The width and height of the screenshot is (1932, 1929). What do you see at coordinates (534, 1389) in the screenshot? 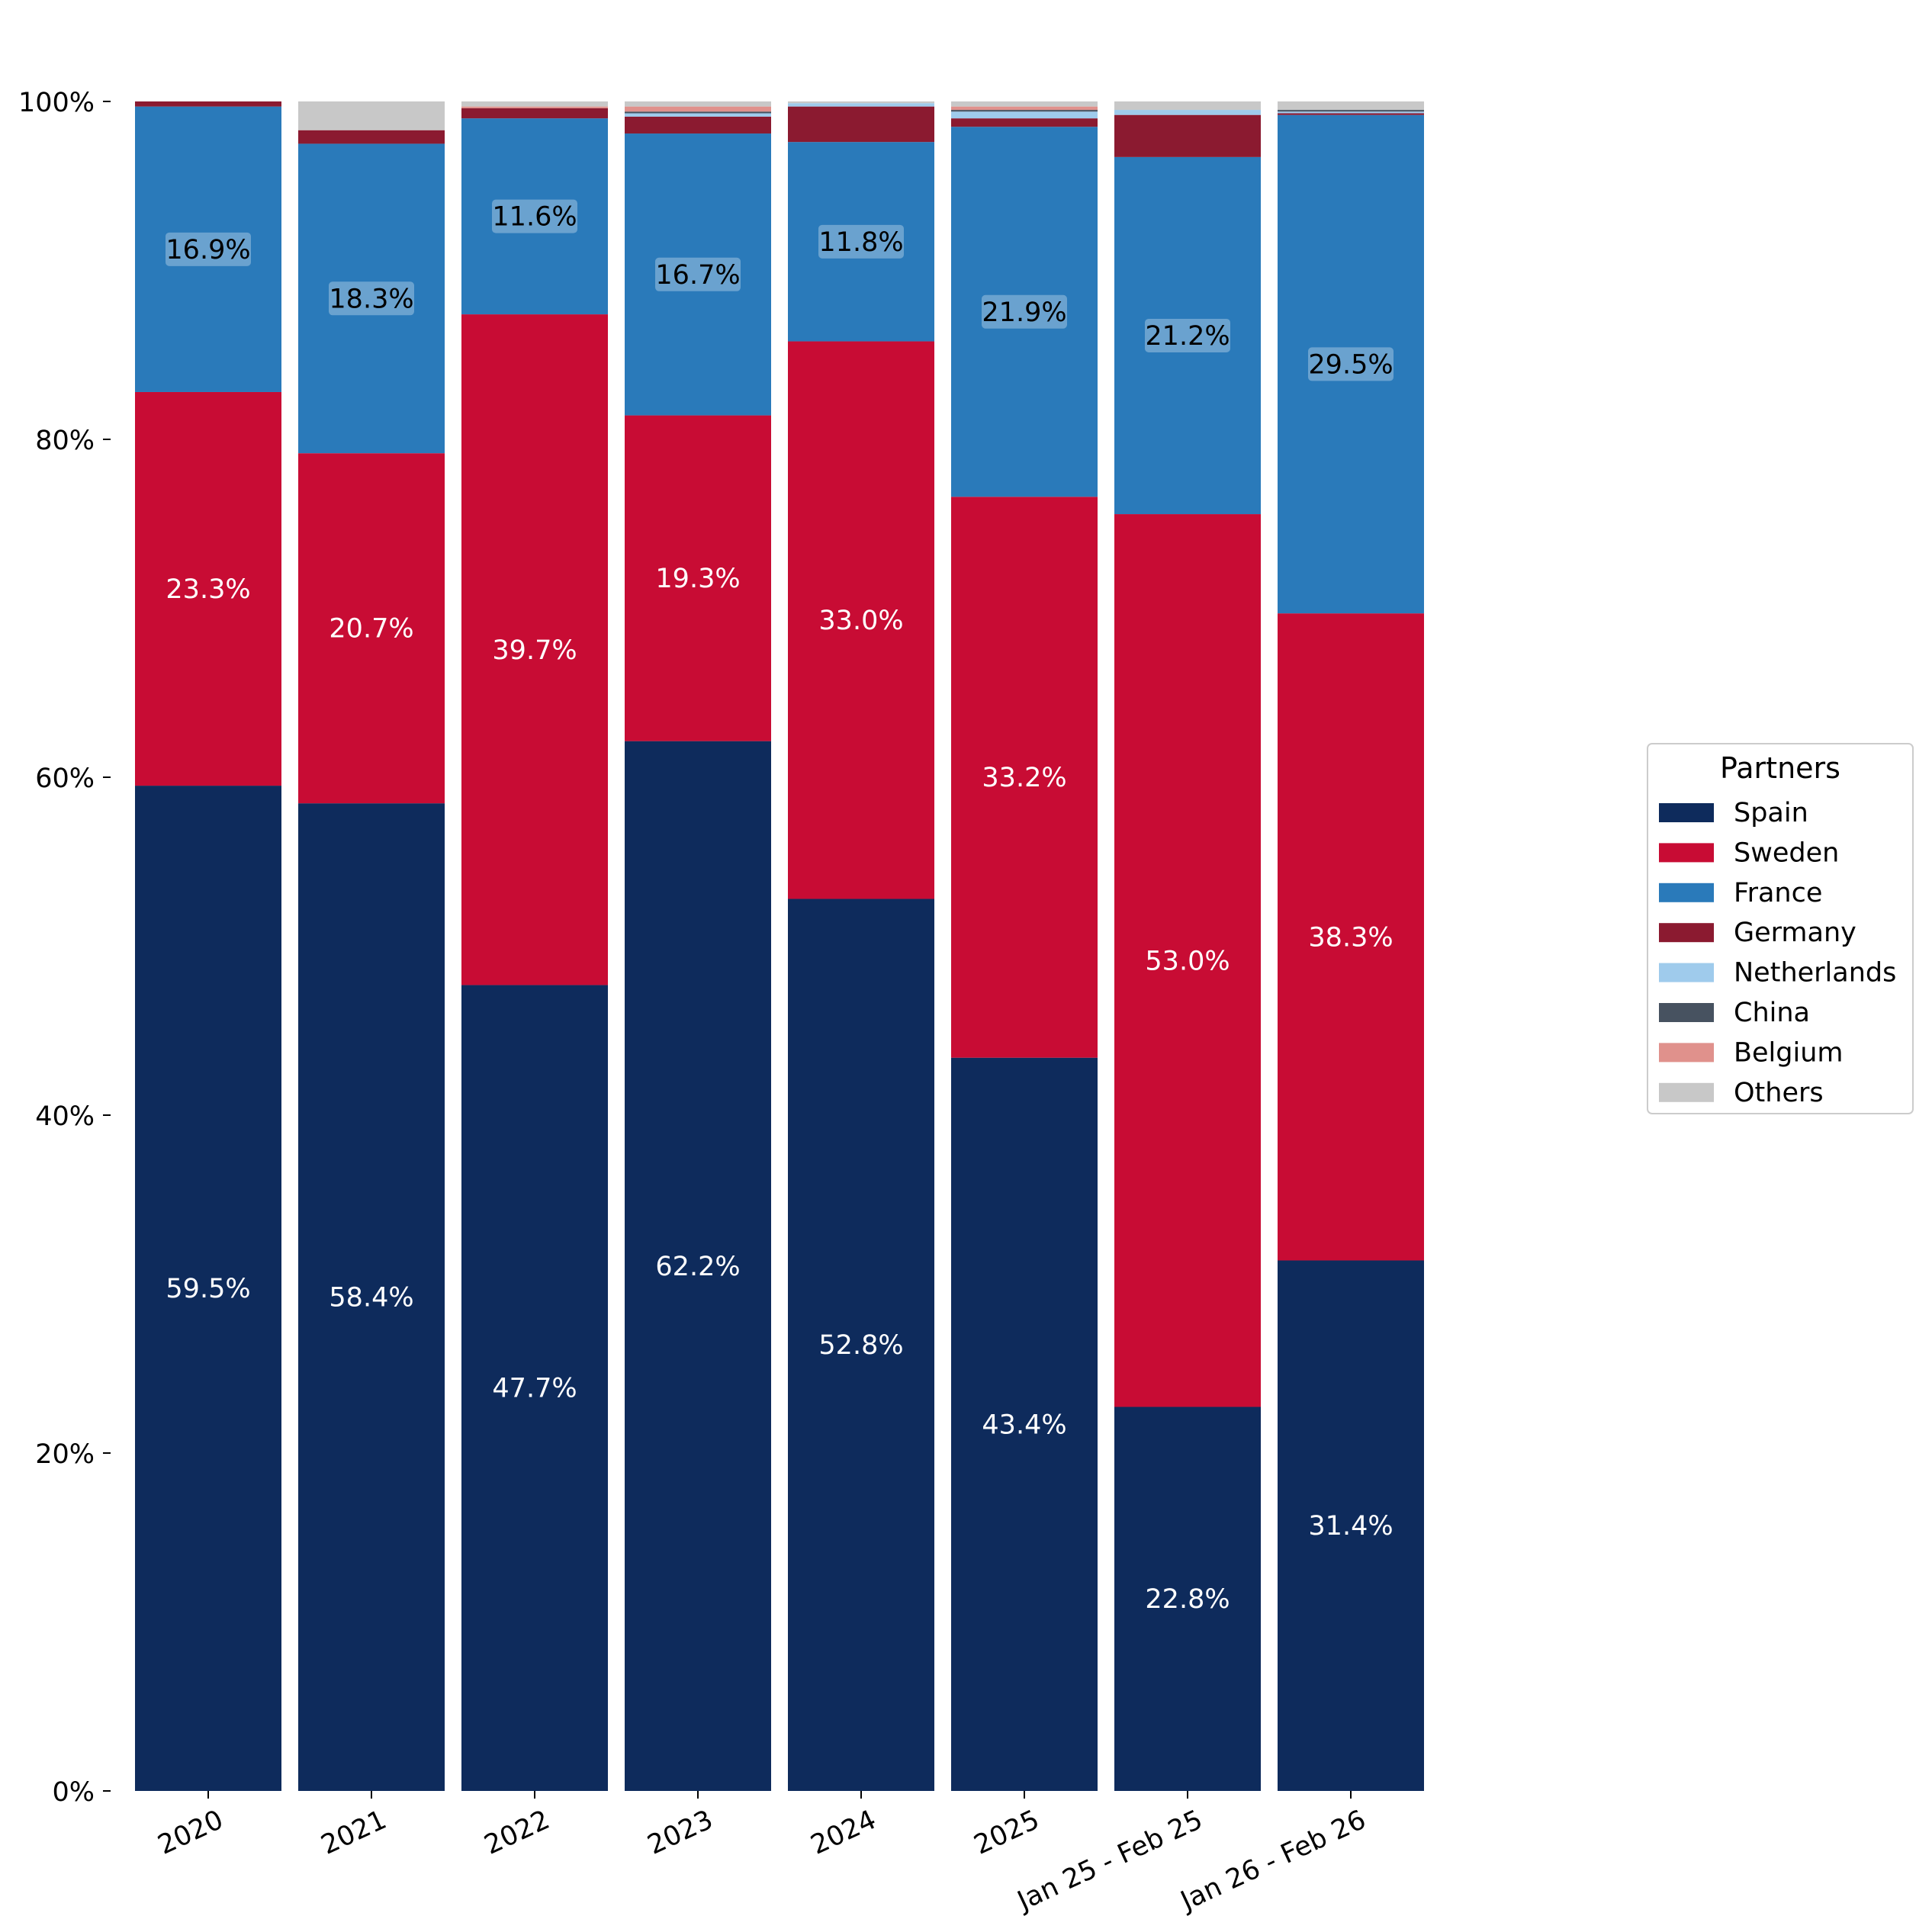
I see `data-label-spain-2022: 47.7%` at bounding box center [534, 1389].